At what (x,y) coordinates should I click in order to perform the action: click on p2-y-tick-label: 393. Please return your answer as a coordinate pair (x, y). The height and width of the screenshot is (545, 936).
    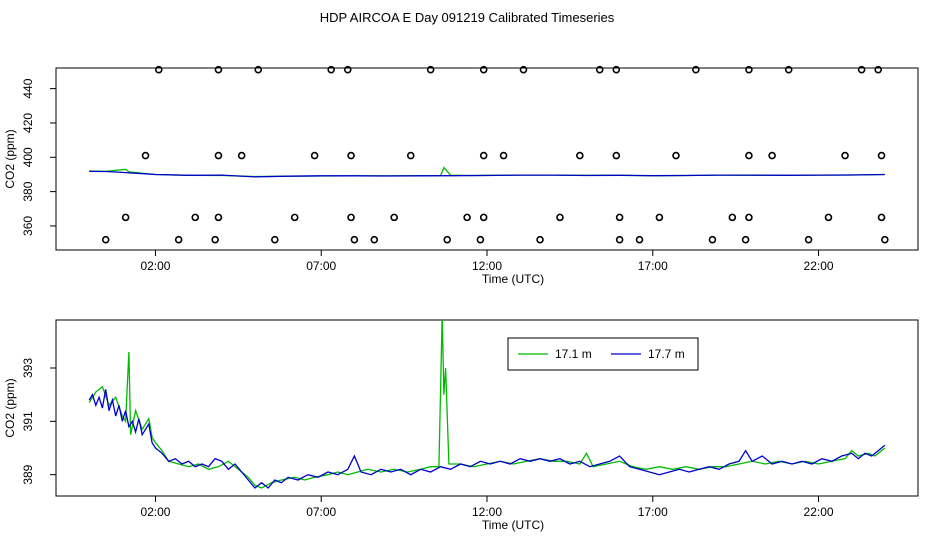
    Looking at the image, I should click on (28, 368).